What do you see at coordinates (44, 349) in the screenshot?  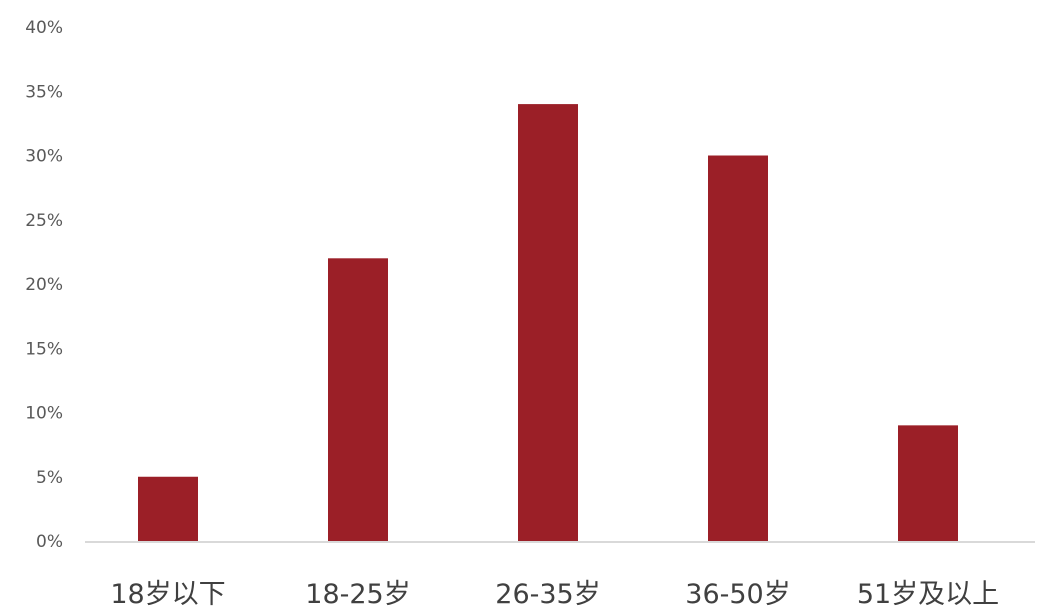 I see `y-tick-label: 15%` at bounding box center [44, 349].